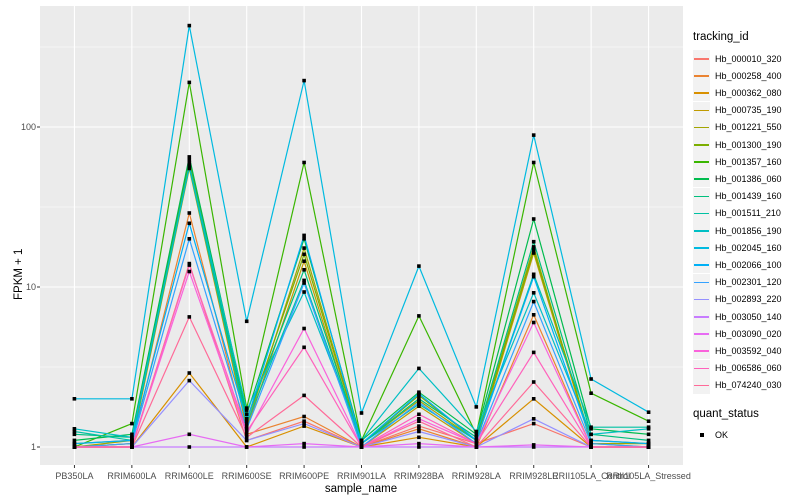 Image resolution: width=800 pixels, height=500 pixels. What do you see at coordinates (737, 144) in the screenshot?
I see `legend-item-Hb_001300_190: Hb_001300_190` at bounding box center [737, 144].